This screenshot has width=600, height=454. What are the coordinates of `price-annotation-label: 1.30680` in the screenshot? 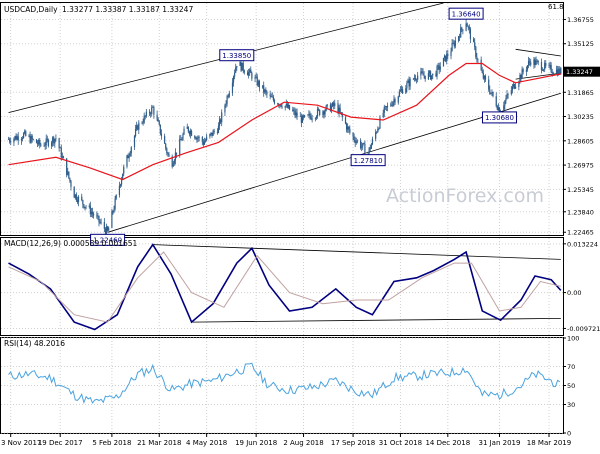 It's located at (499, 118).